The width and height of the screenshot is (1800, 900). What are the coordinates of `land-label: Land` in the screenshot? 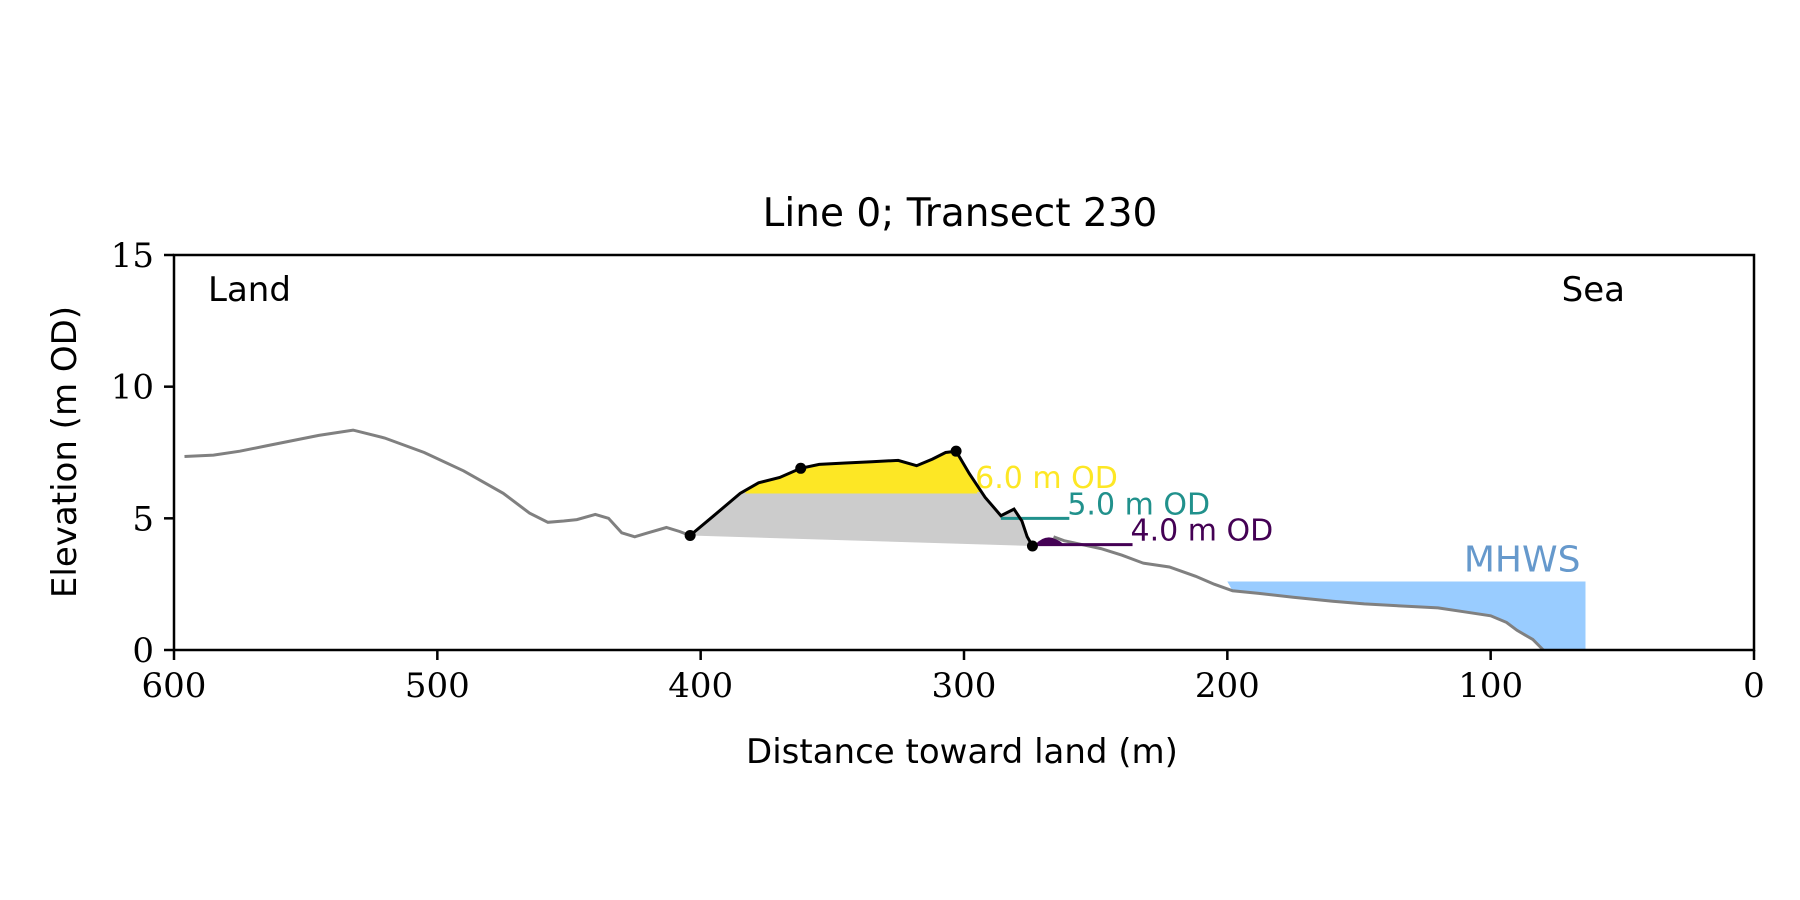 It's located at (249, 290).